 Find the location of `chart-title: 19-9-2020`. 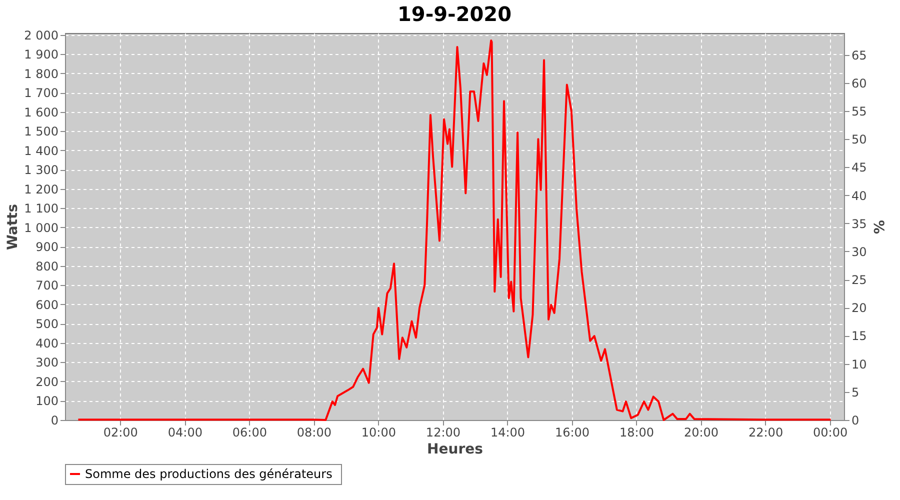

chart-title: 19-9-2020 is located at coordinates (454, 14).